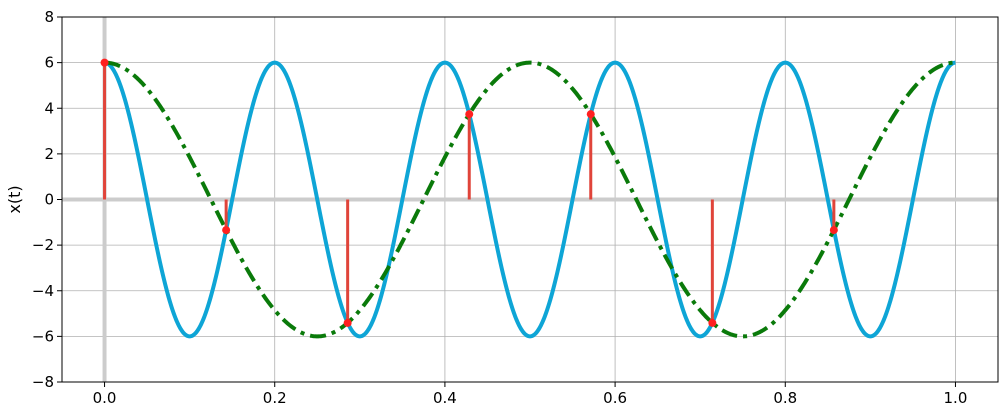  I want to click on x-tick-label: 1.0, so click(956, 398).